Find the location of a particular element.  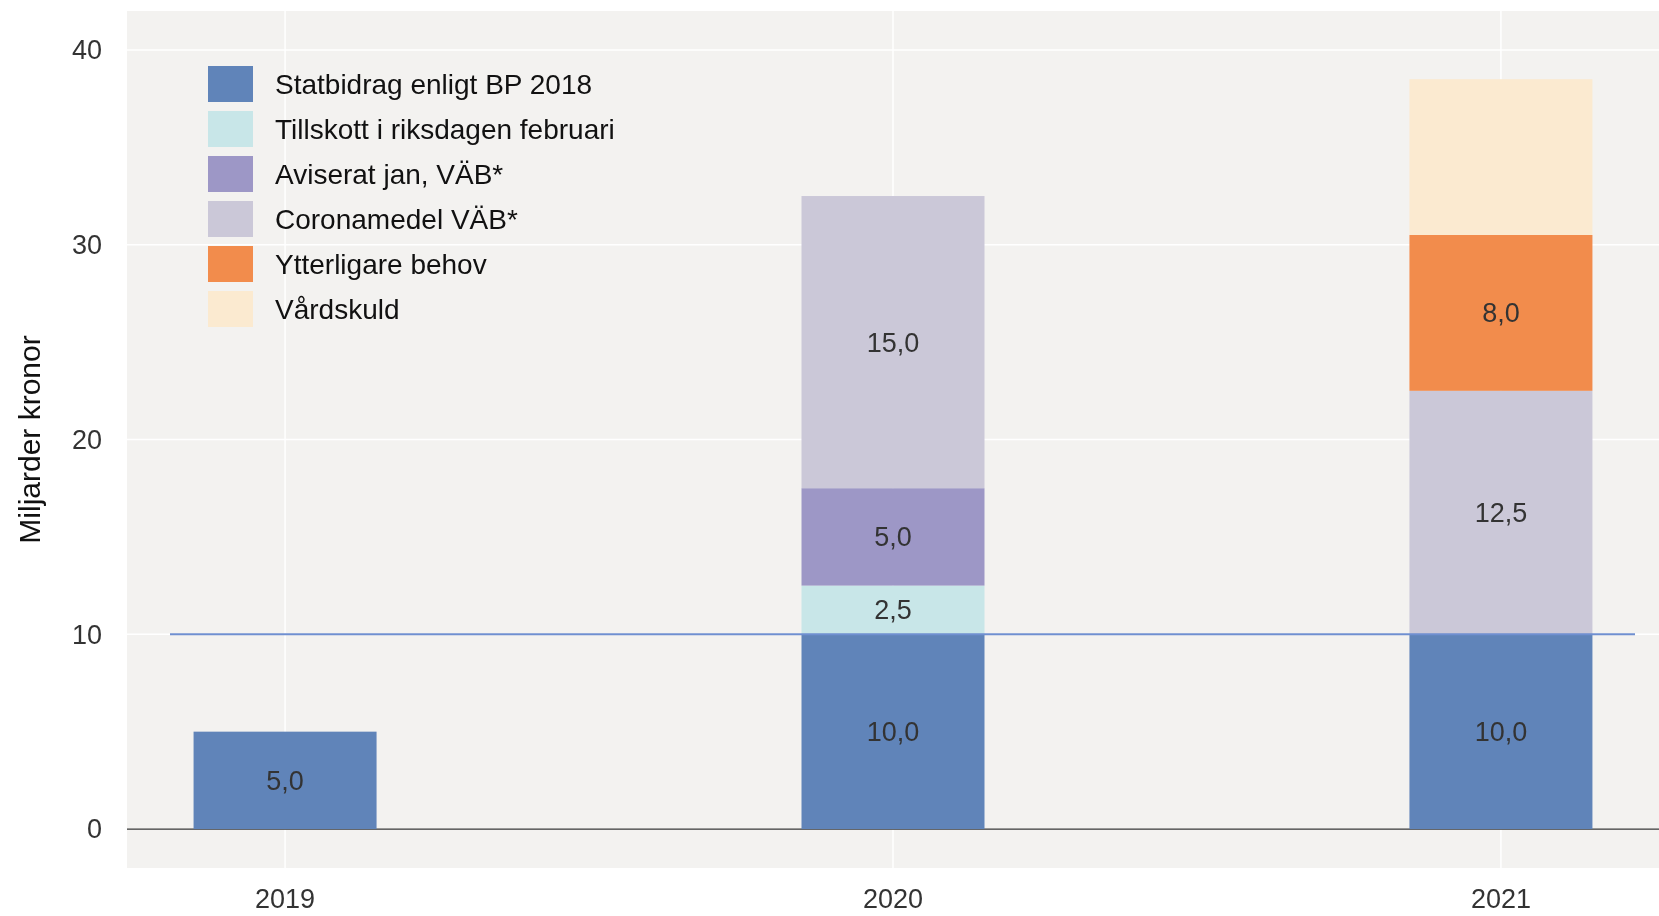

x-tick-label: 2019 is located at coordinates (285, 899).